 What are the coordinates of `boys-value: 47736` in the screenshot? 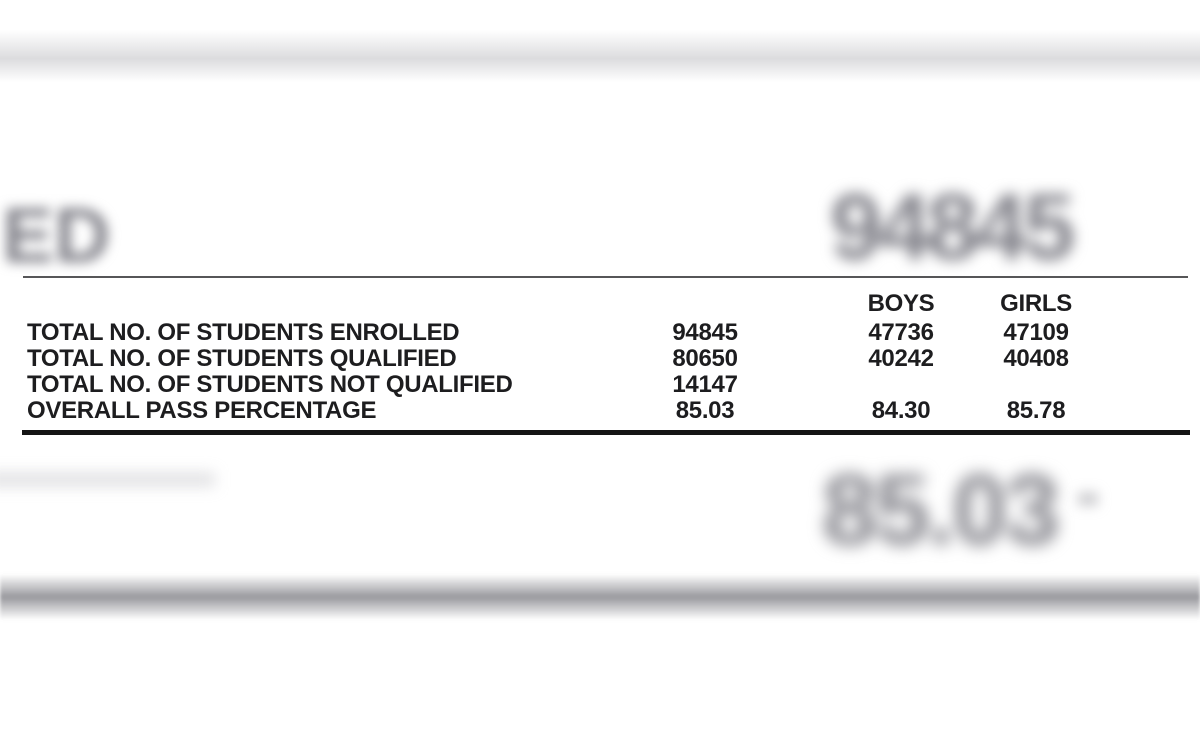 It's located at (901, 332).